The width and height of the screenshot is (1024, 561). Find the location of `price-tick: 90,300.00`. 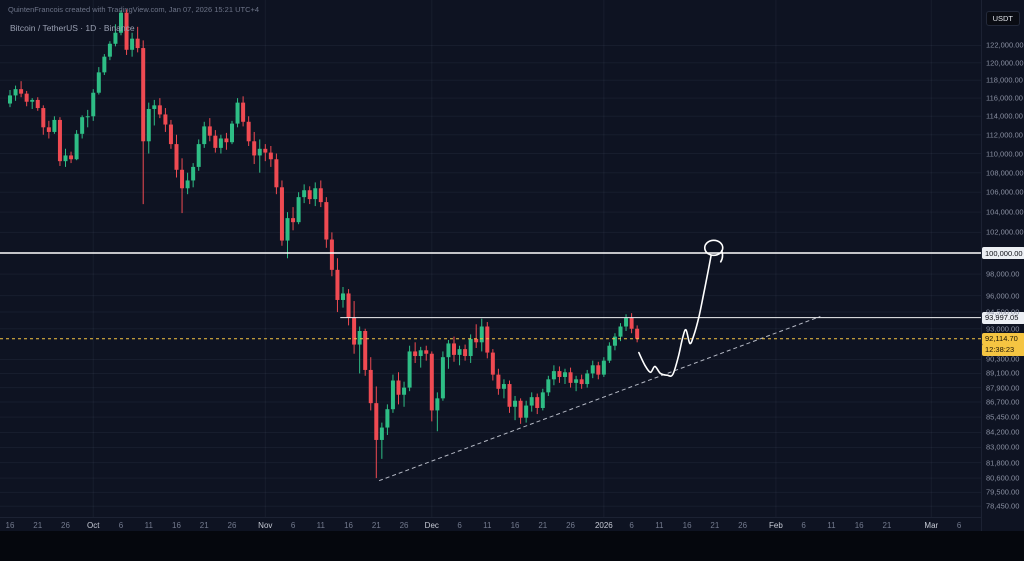

price-tick: 90,300.00 is located at coordinates (1003, 359).